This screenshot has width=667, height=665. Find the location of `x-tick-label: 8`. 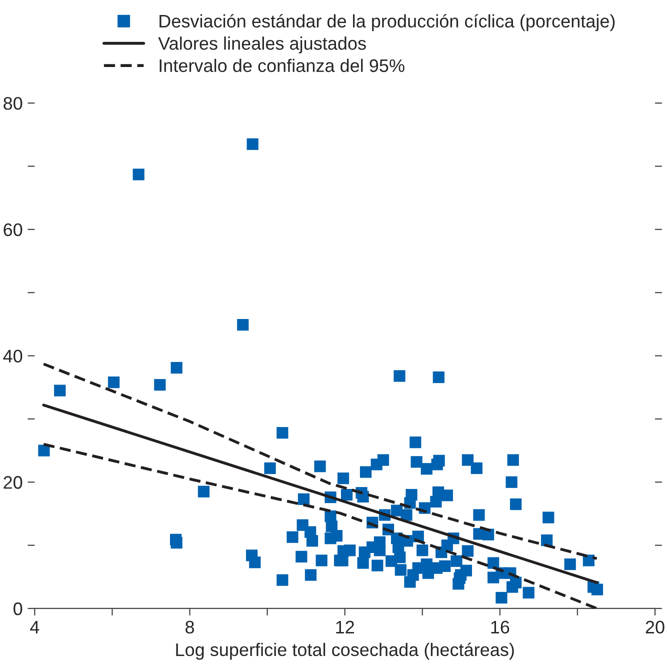

x-tick-label: 8 is located at coordinates (190, 627).